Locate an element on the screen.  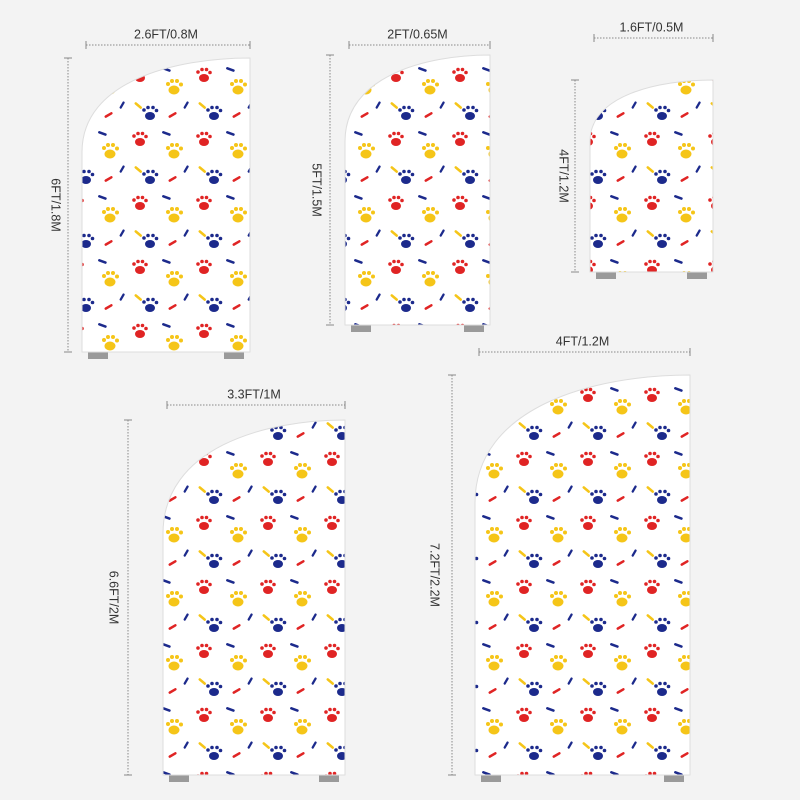
height-label: 5FT/1.5M is located at coordinates (317, 190).